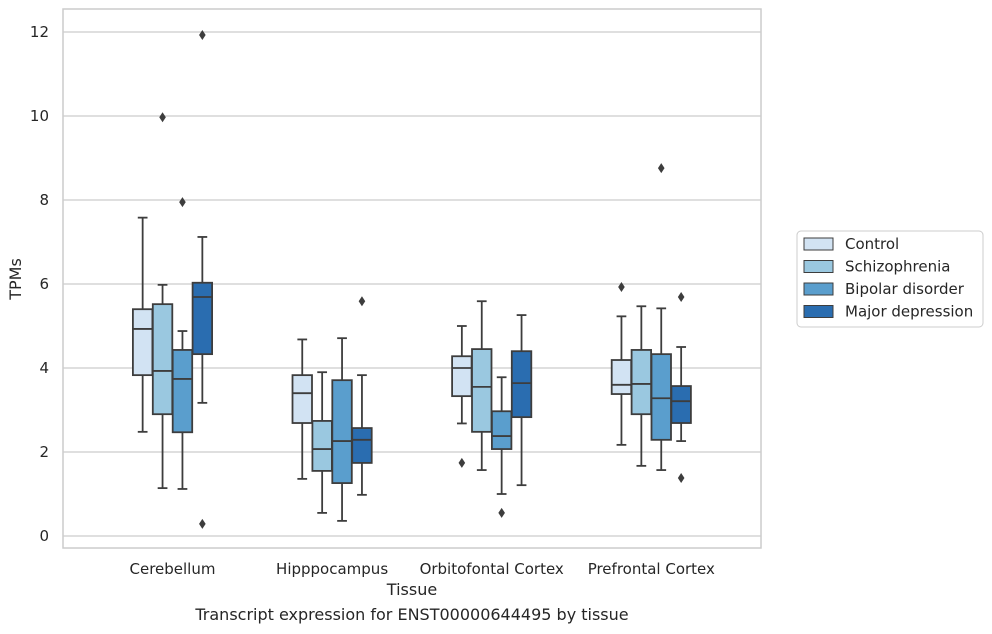  I want to click on x-tick-label-0: Cerebellum, so click(173, 569).